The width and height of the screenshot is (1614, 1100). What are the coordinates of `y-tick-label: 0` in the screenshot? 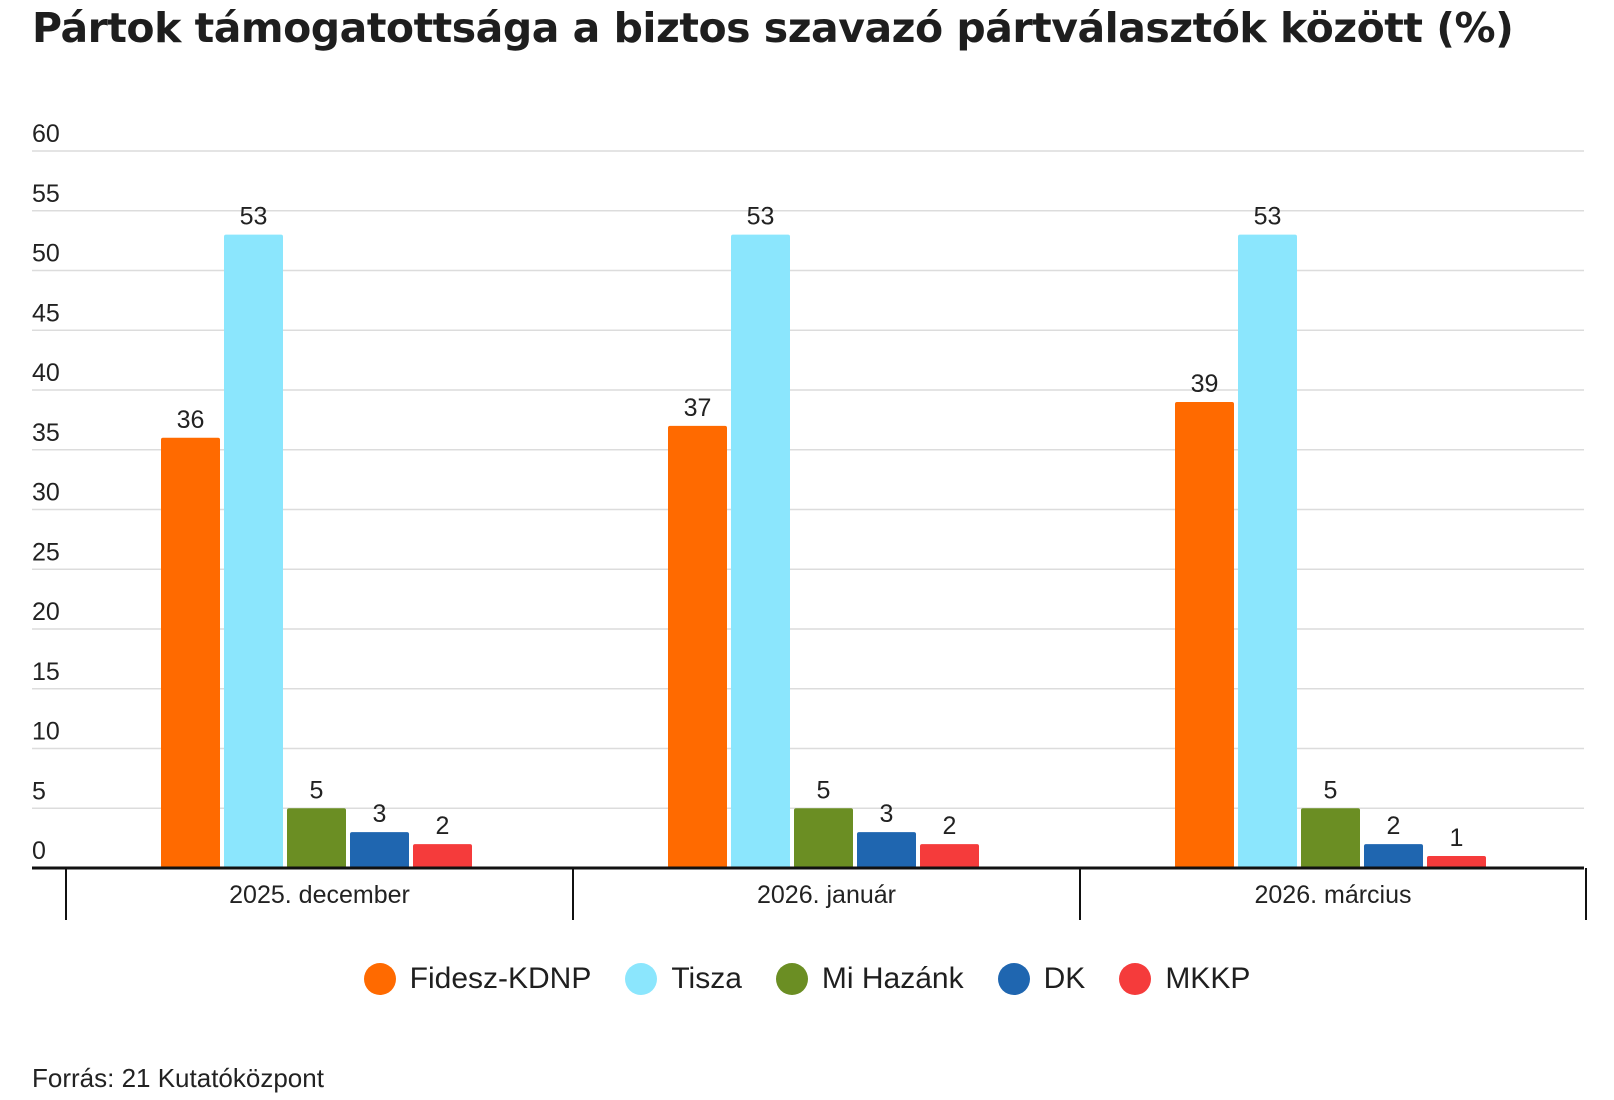 It's located at (39, 851).